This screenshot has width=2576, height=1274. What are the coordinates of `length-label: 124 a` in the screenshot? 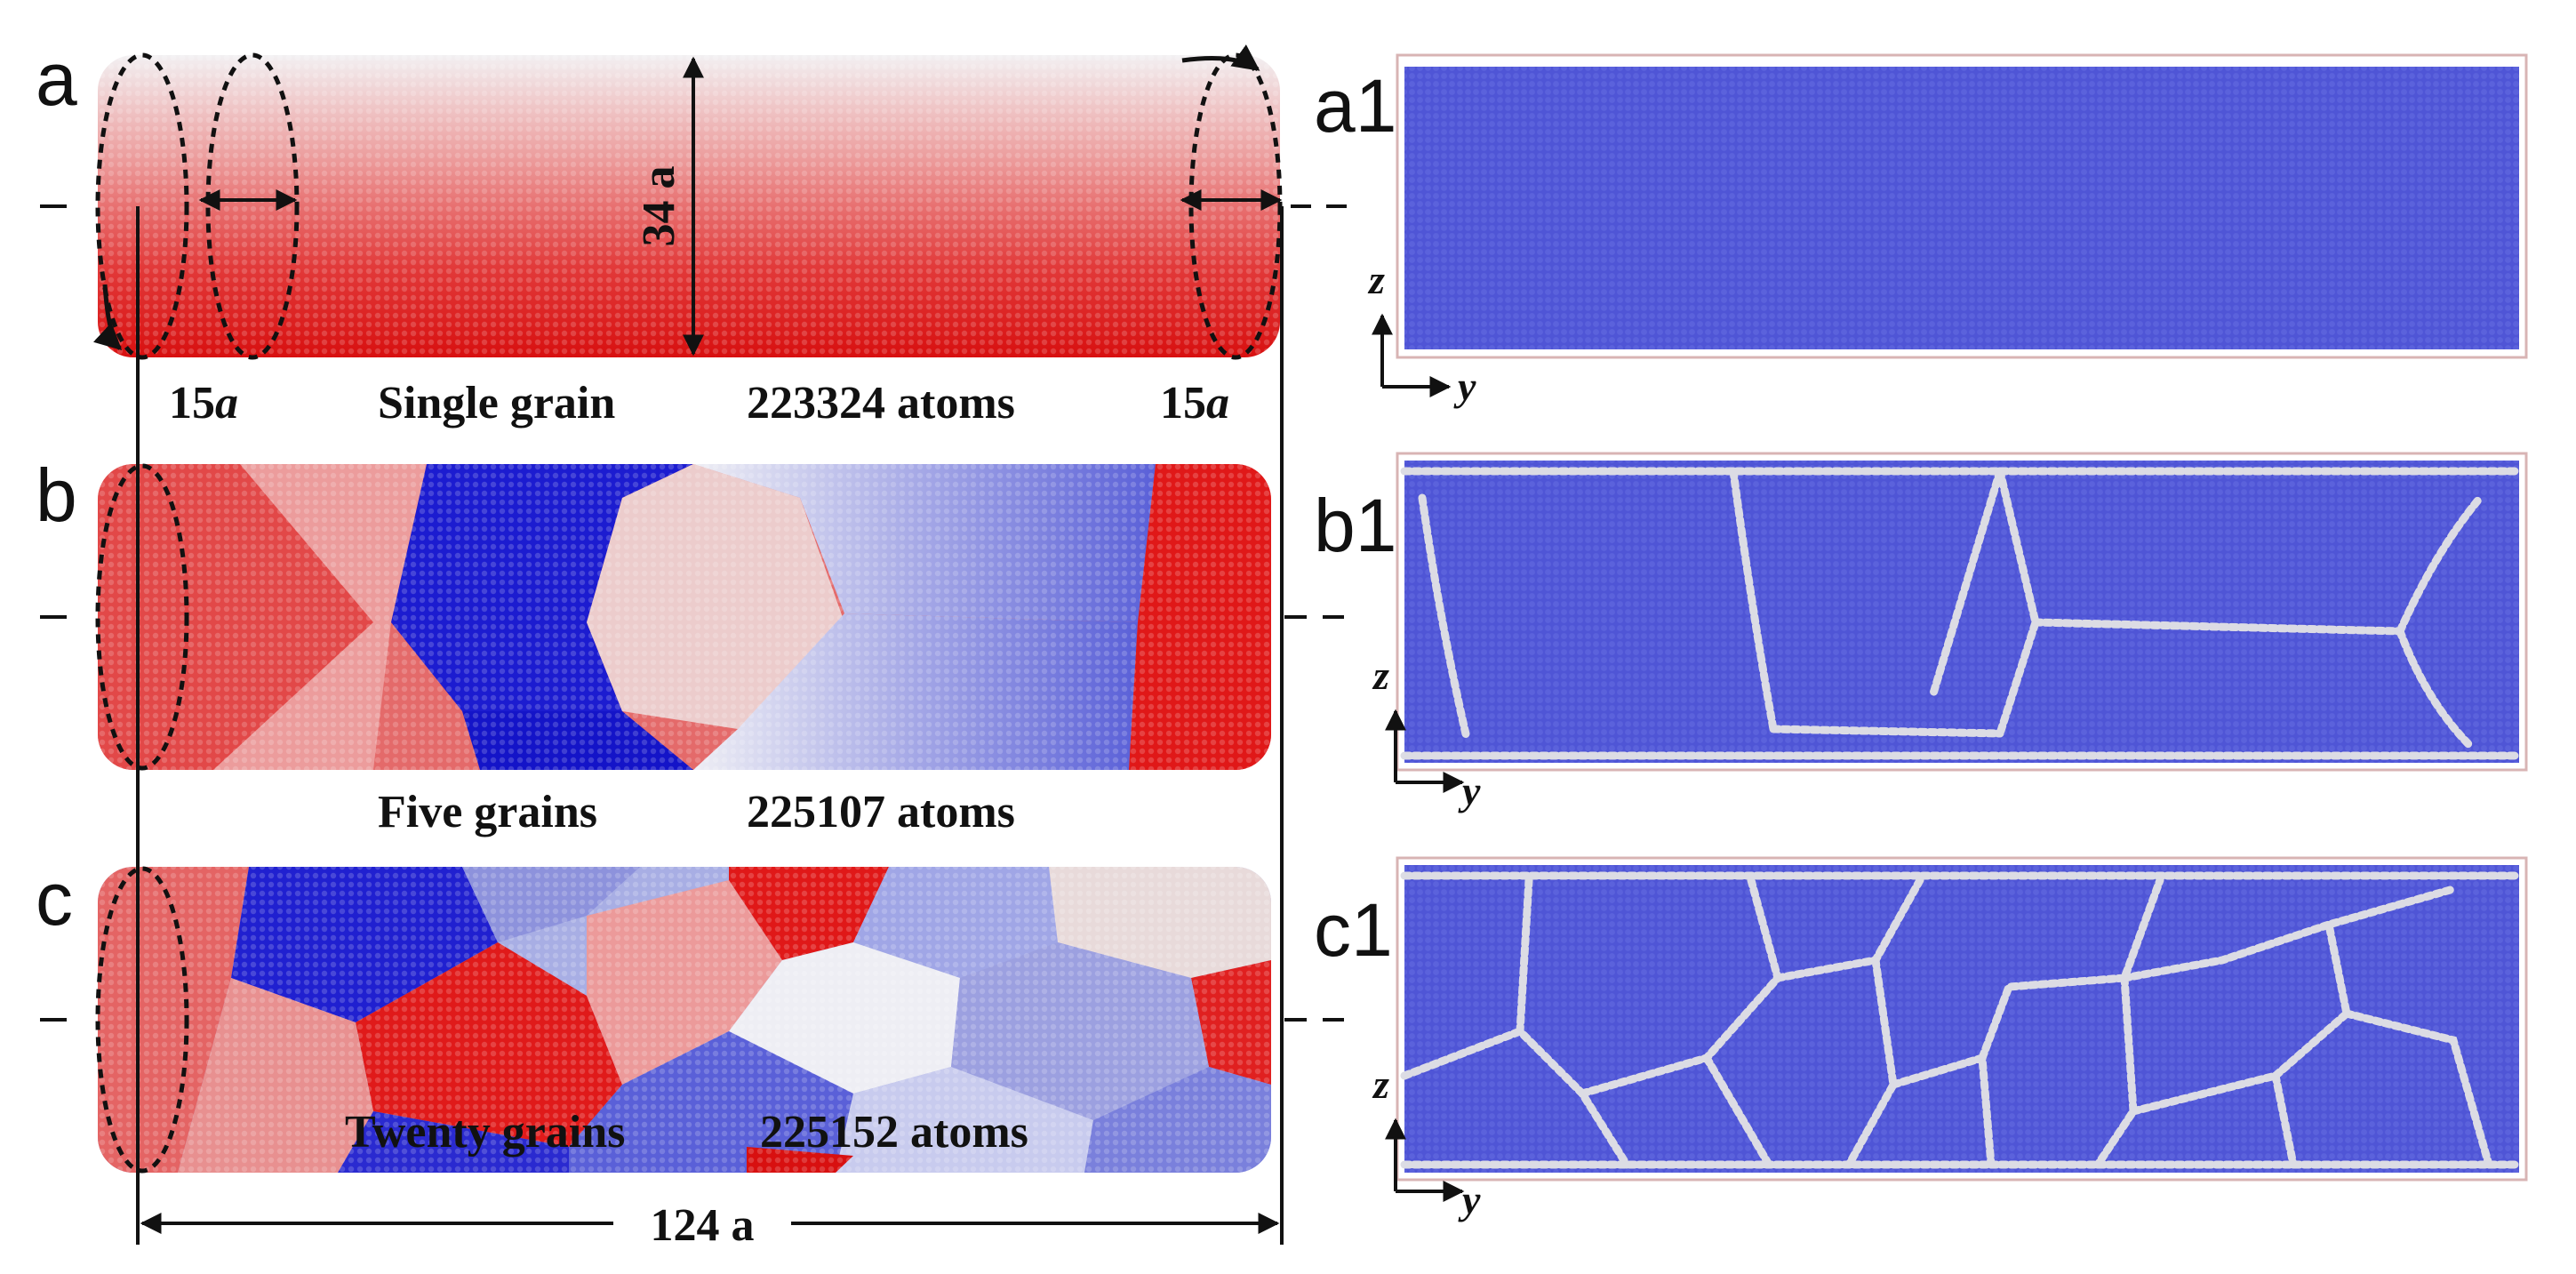 It's located at (703, 1225).